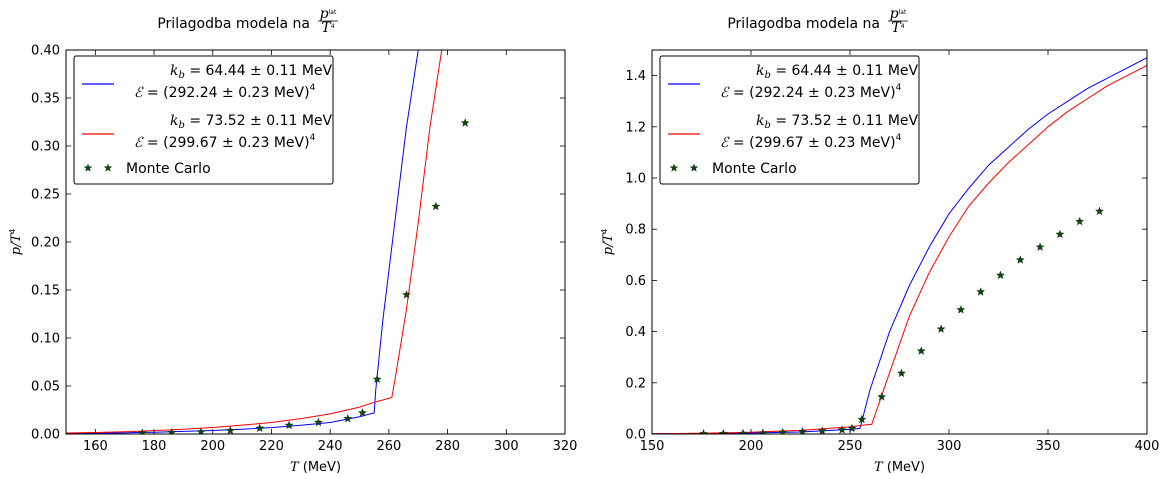 The width and height of the screenshot is (1170, 479). What do you see at coordinates (154, 446) in the screenshot?
I see `x-tick-label: 180` at bounding box center [154, 446].